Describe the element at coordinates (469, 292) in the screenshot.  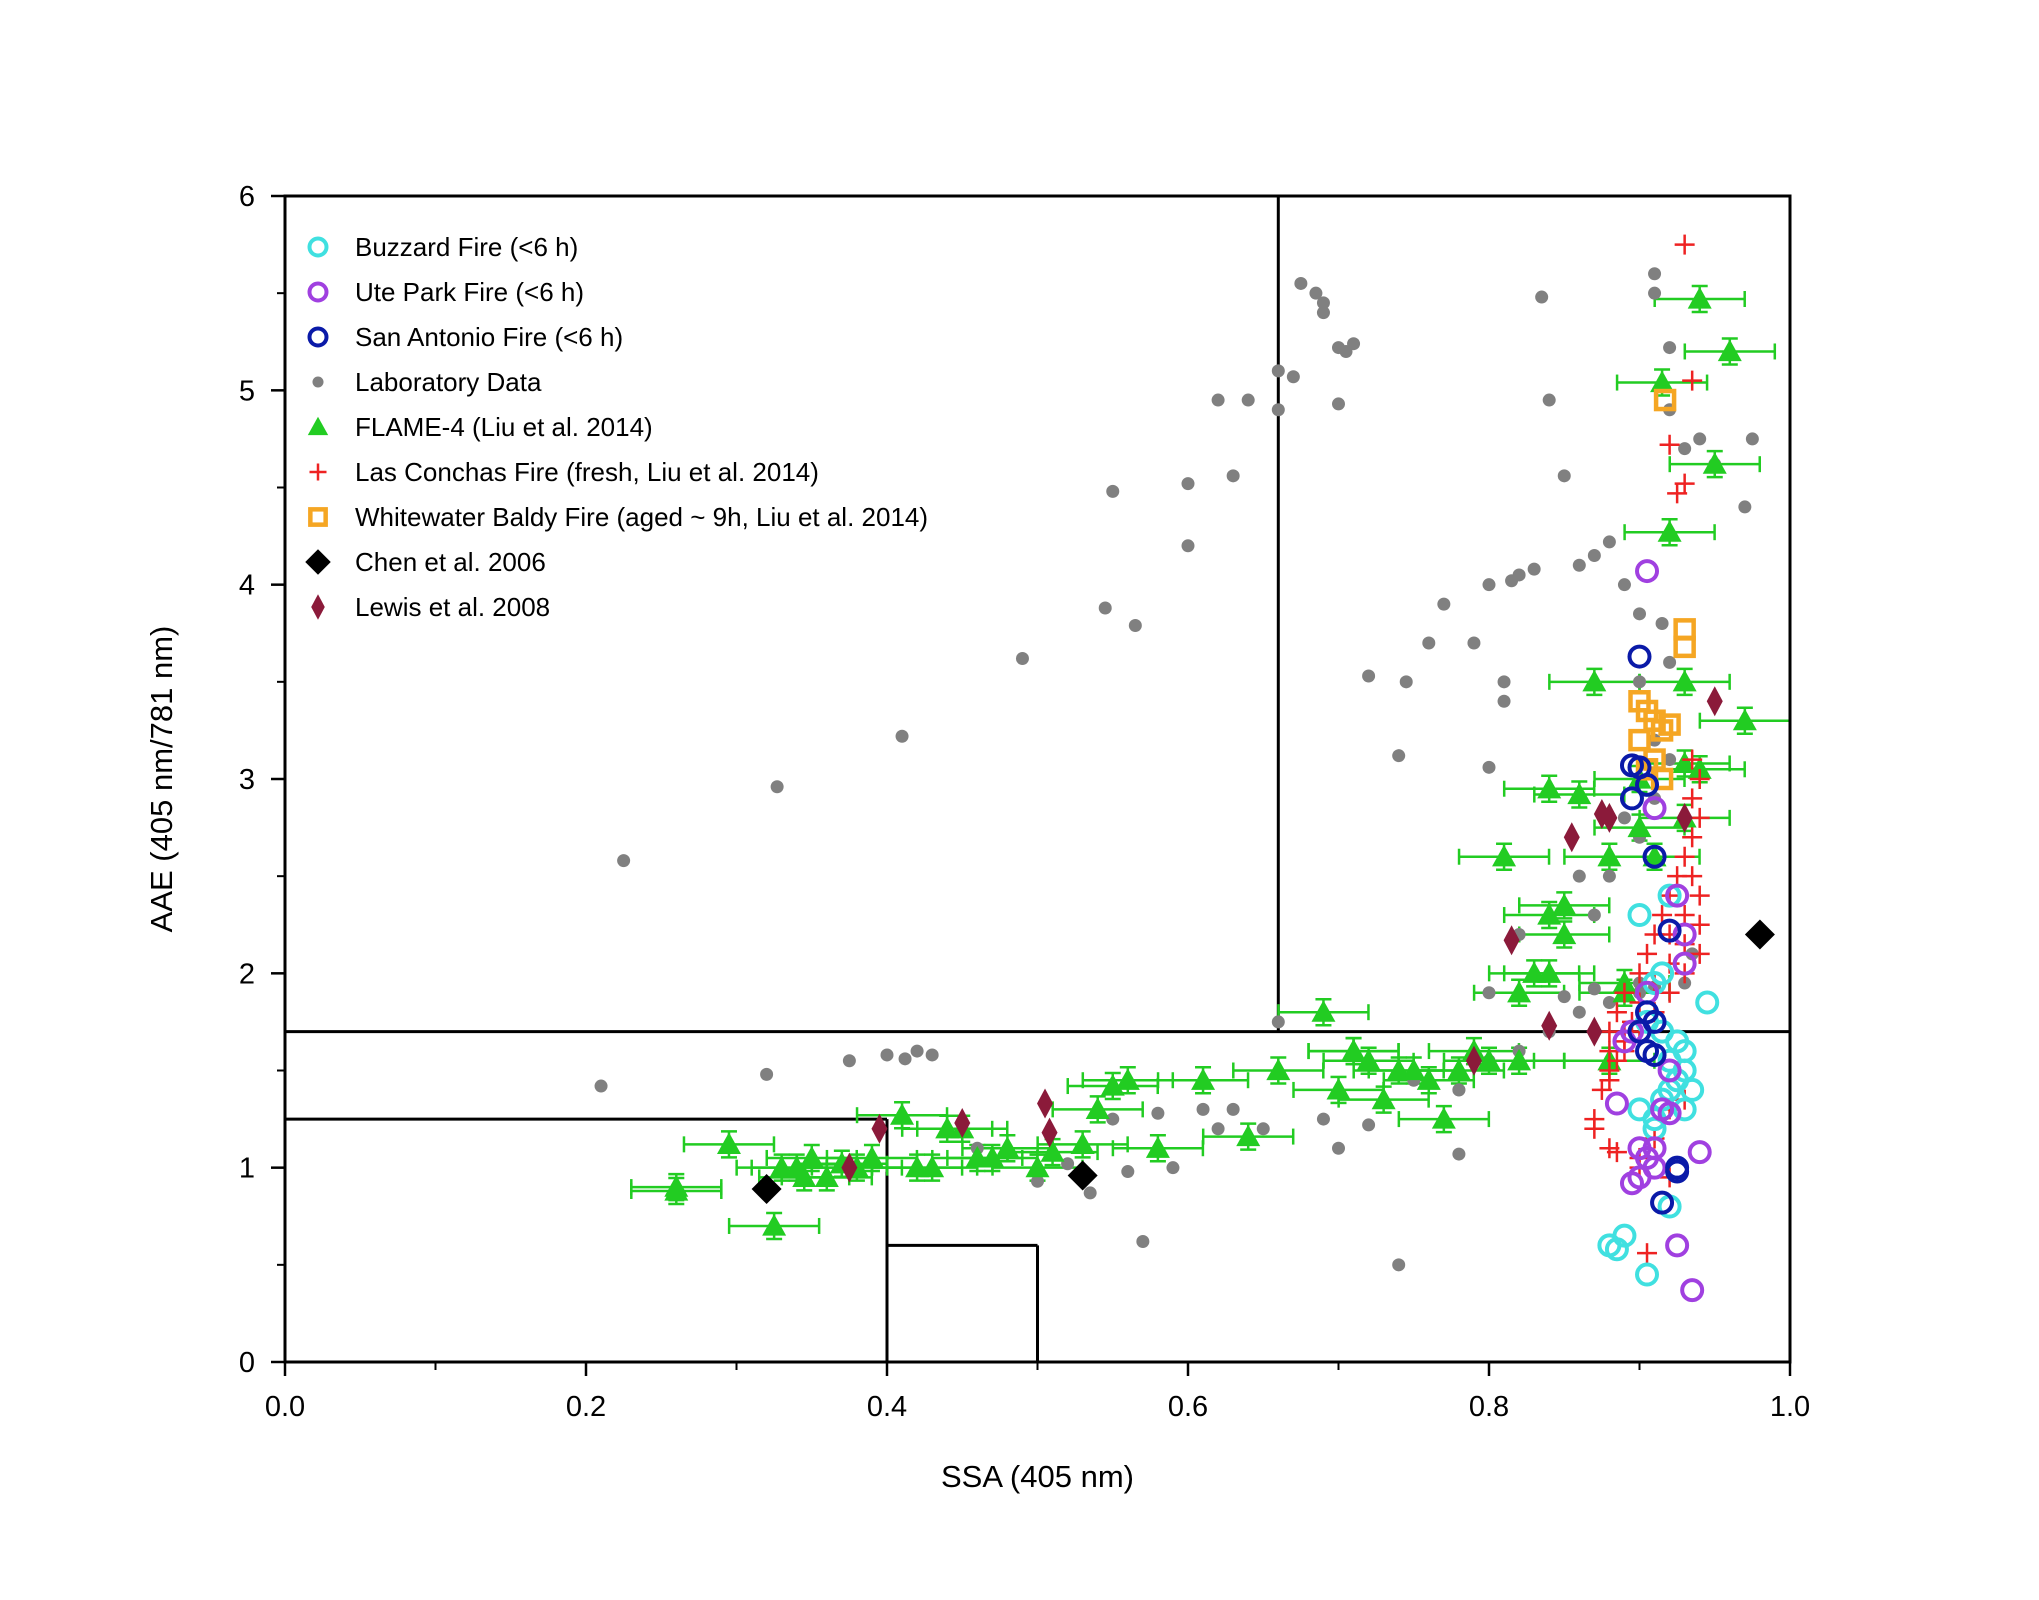
I see `legend-label: Ute Park Fire (<6 h)` at that location.